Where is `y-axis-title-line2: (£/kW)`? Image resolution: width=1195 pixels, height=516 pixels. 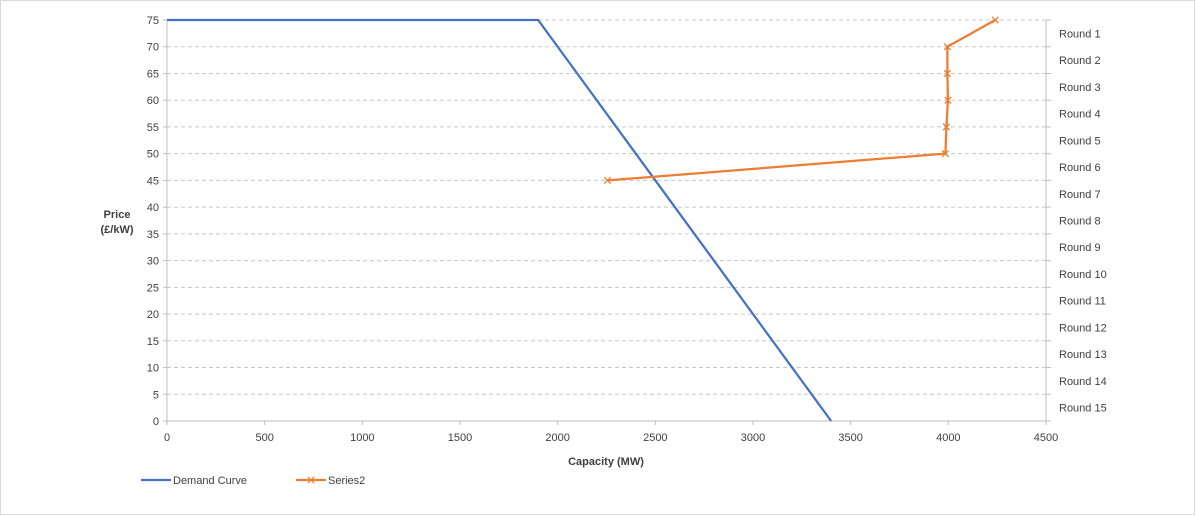
y-axis-title-line2: (£/kW) is located at coordinates (117, 230).